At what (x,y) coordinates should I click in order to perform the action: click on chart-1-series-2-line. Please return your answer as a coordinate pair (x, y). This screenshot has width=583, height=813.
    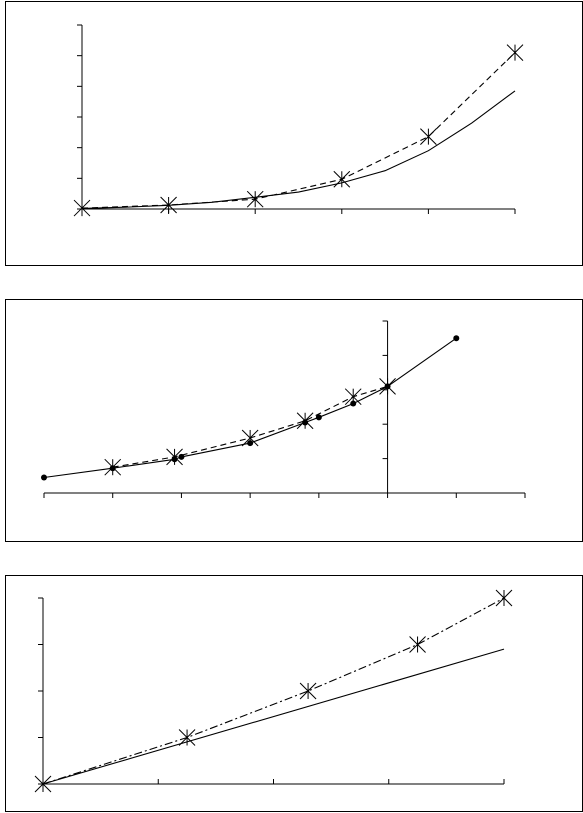
    Looking at the image, I should click on (298, 130).